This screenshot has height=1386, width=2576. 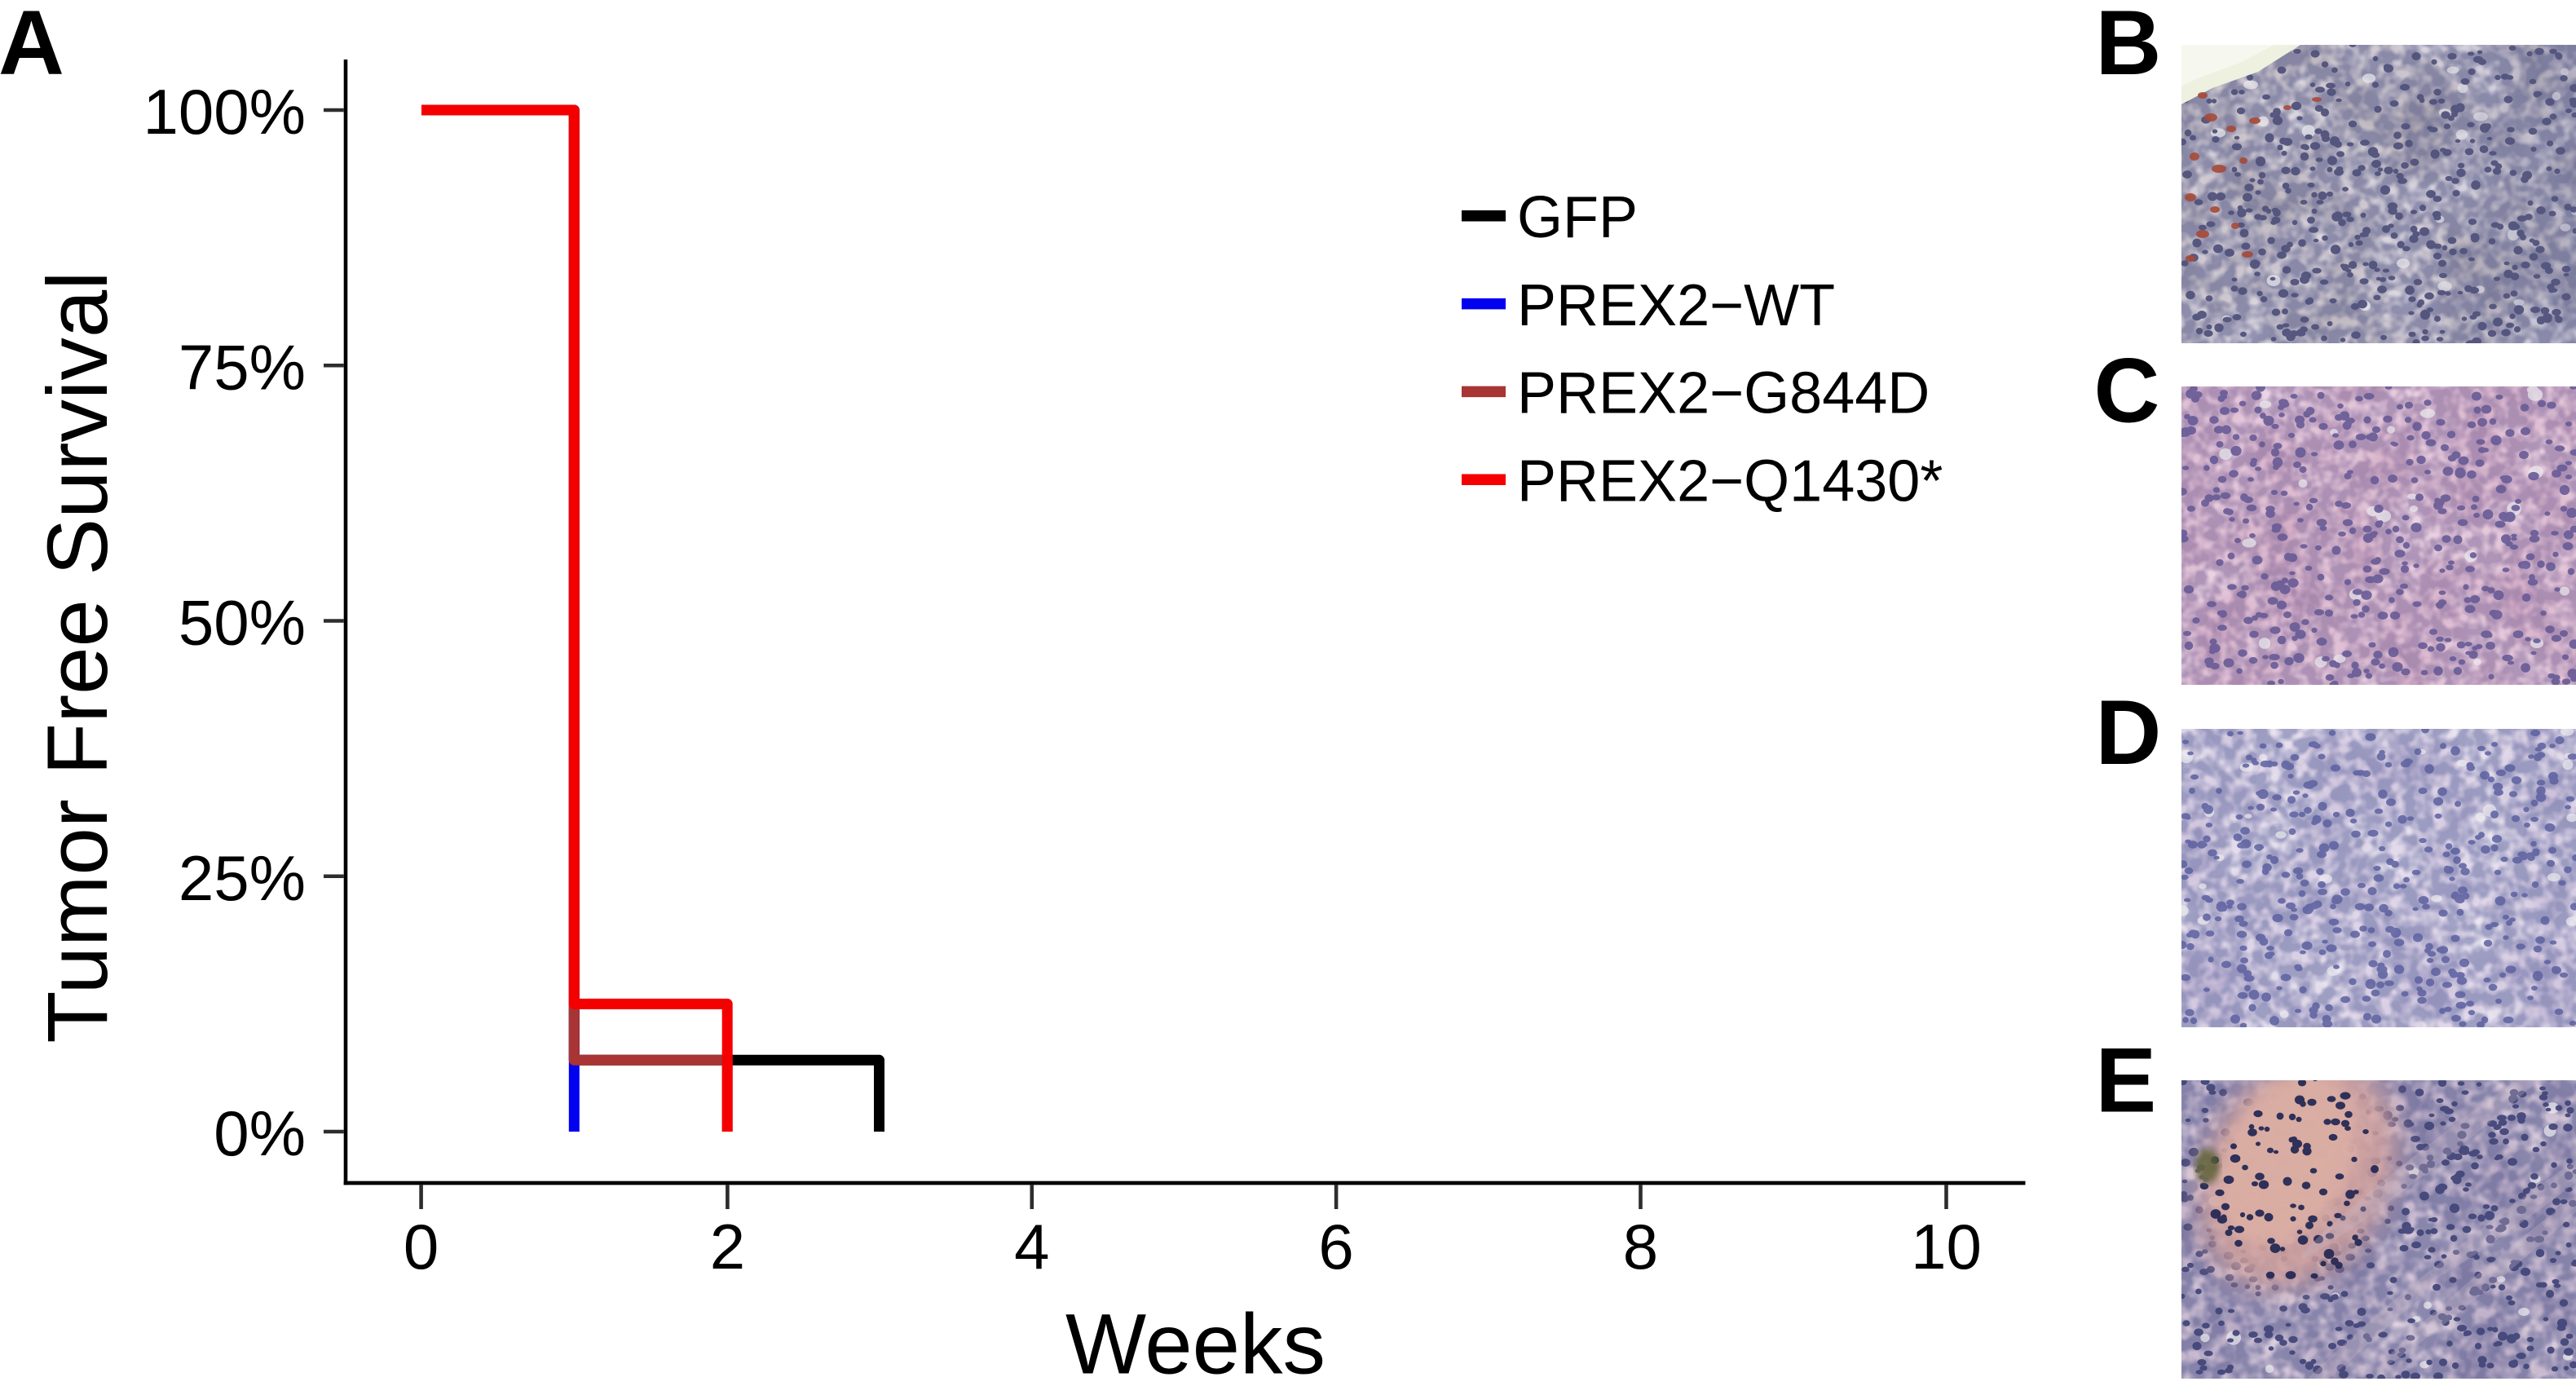 What do you see at coordinates (78, 657) in the screenshot?
I see `svg-text: Tumor Free Survival` at bounding box center [78, 657].